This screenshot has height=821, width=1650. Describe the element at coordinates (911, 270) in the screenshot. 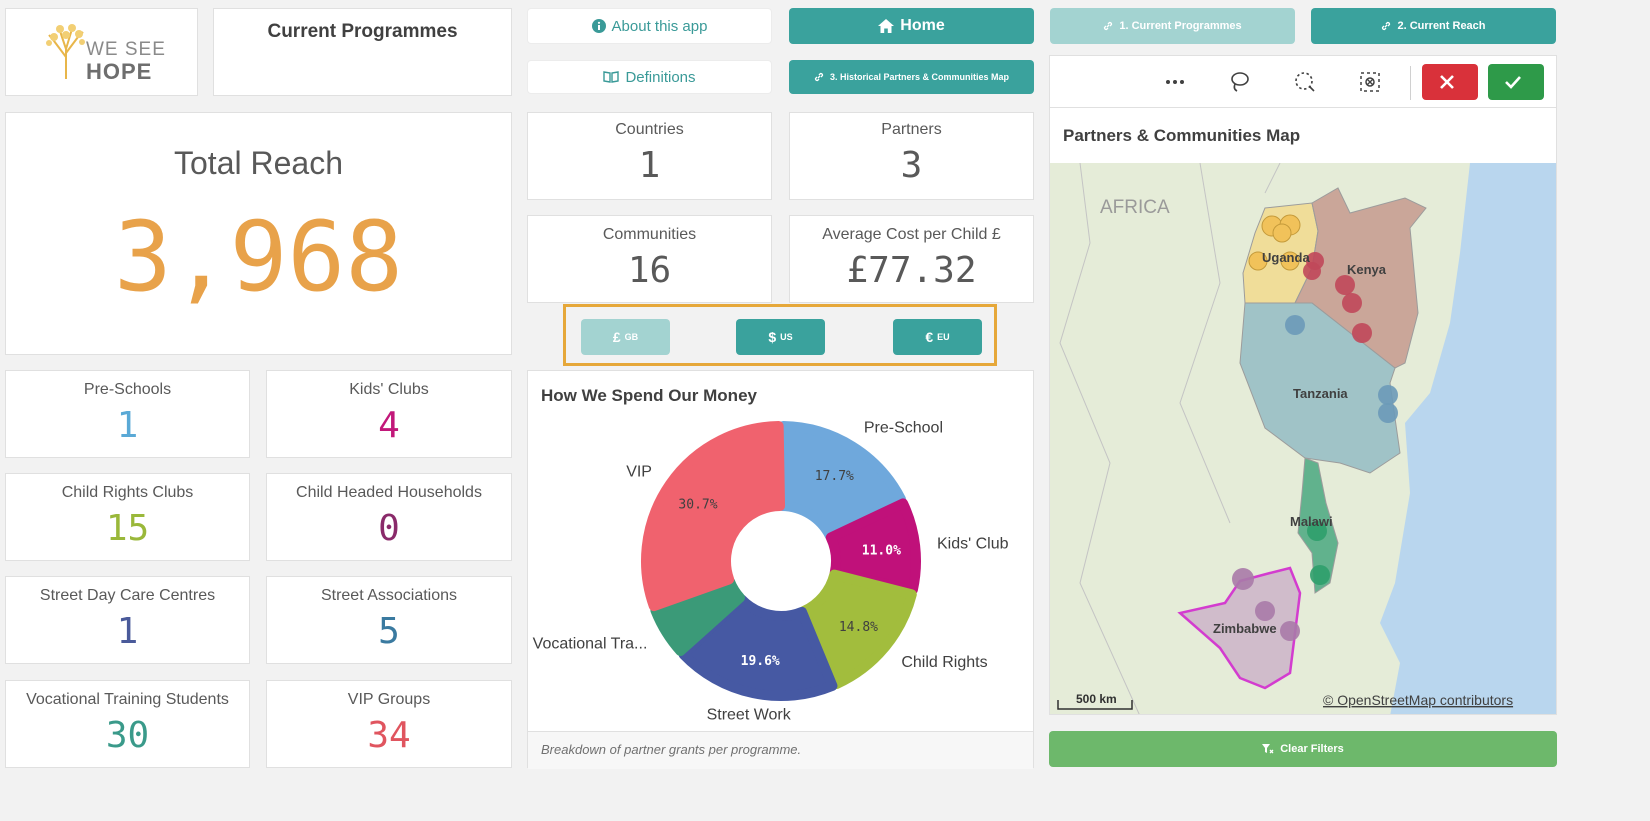

I see `avg-cost-value: £77.32` at that location.